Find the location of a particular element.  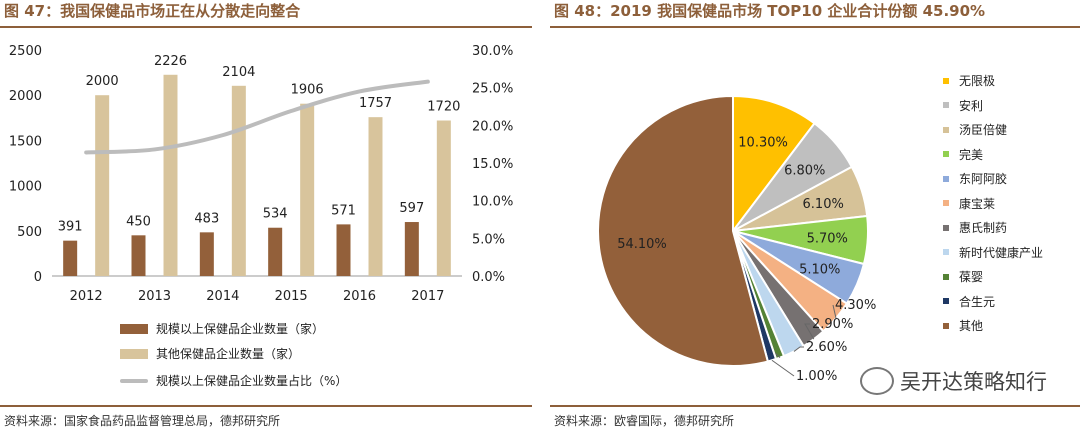

pie-slice is located at coordinates (683, 230).